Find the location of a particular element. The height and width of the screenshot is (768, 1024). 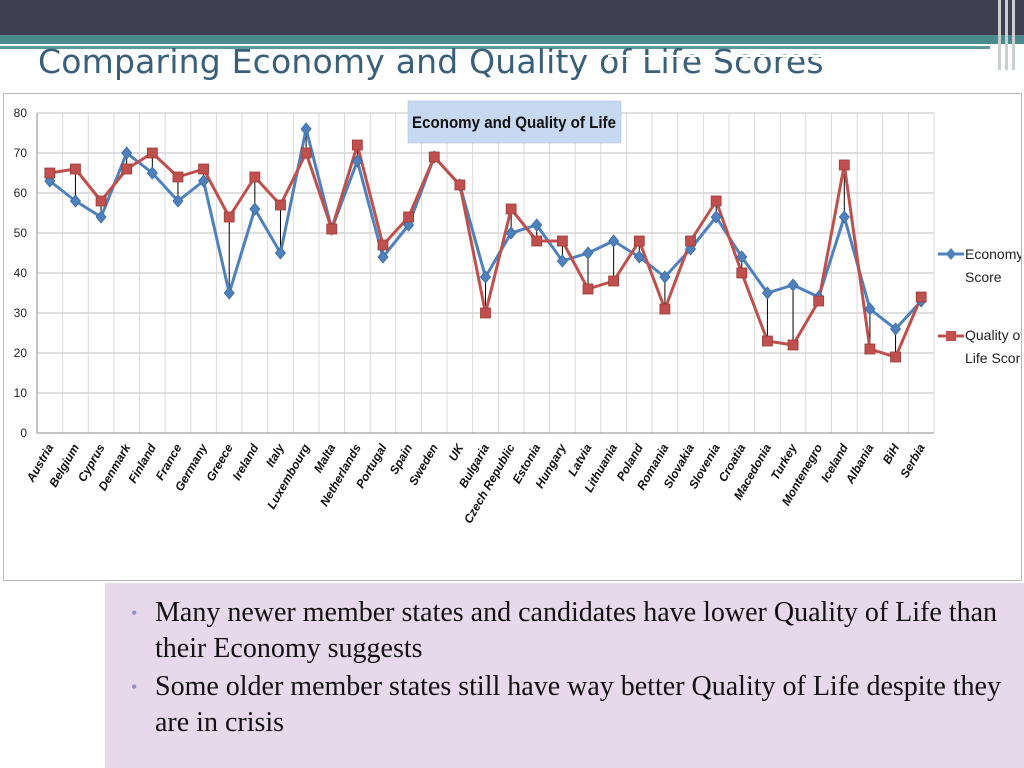

y-tick-label: 80 is located at coordinates (21, 113).